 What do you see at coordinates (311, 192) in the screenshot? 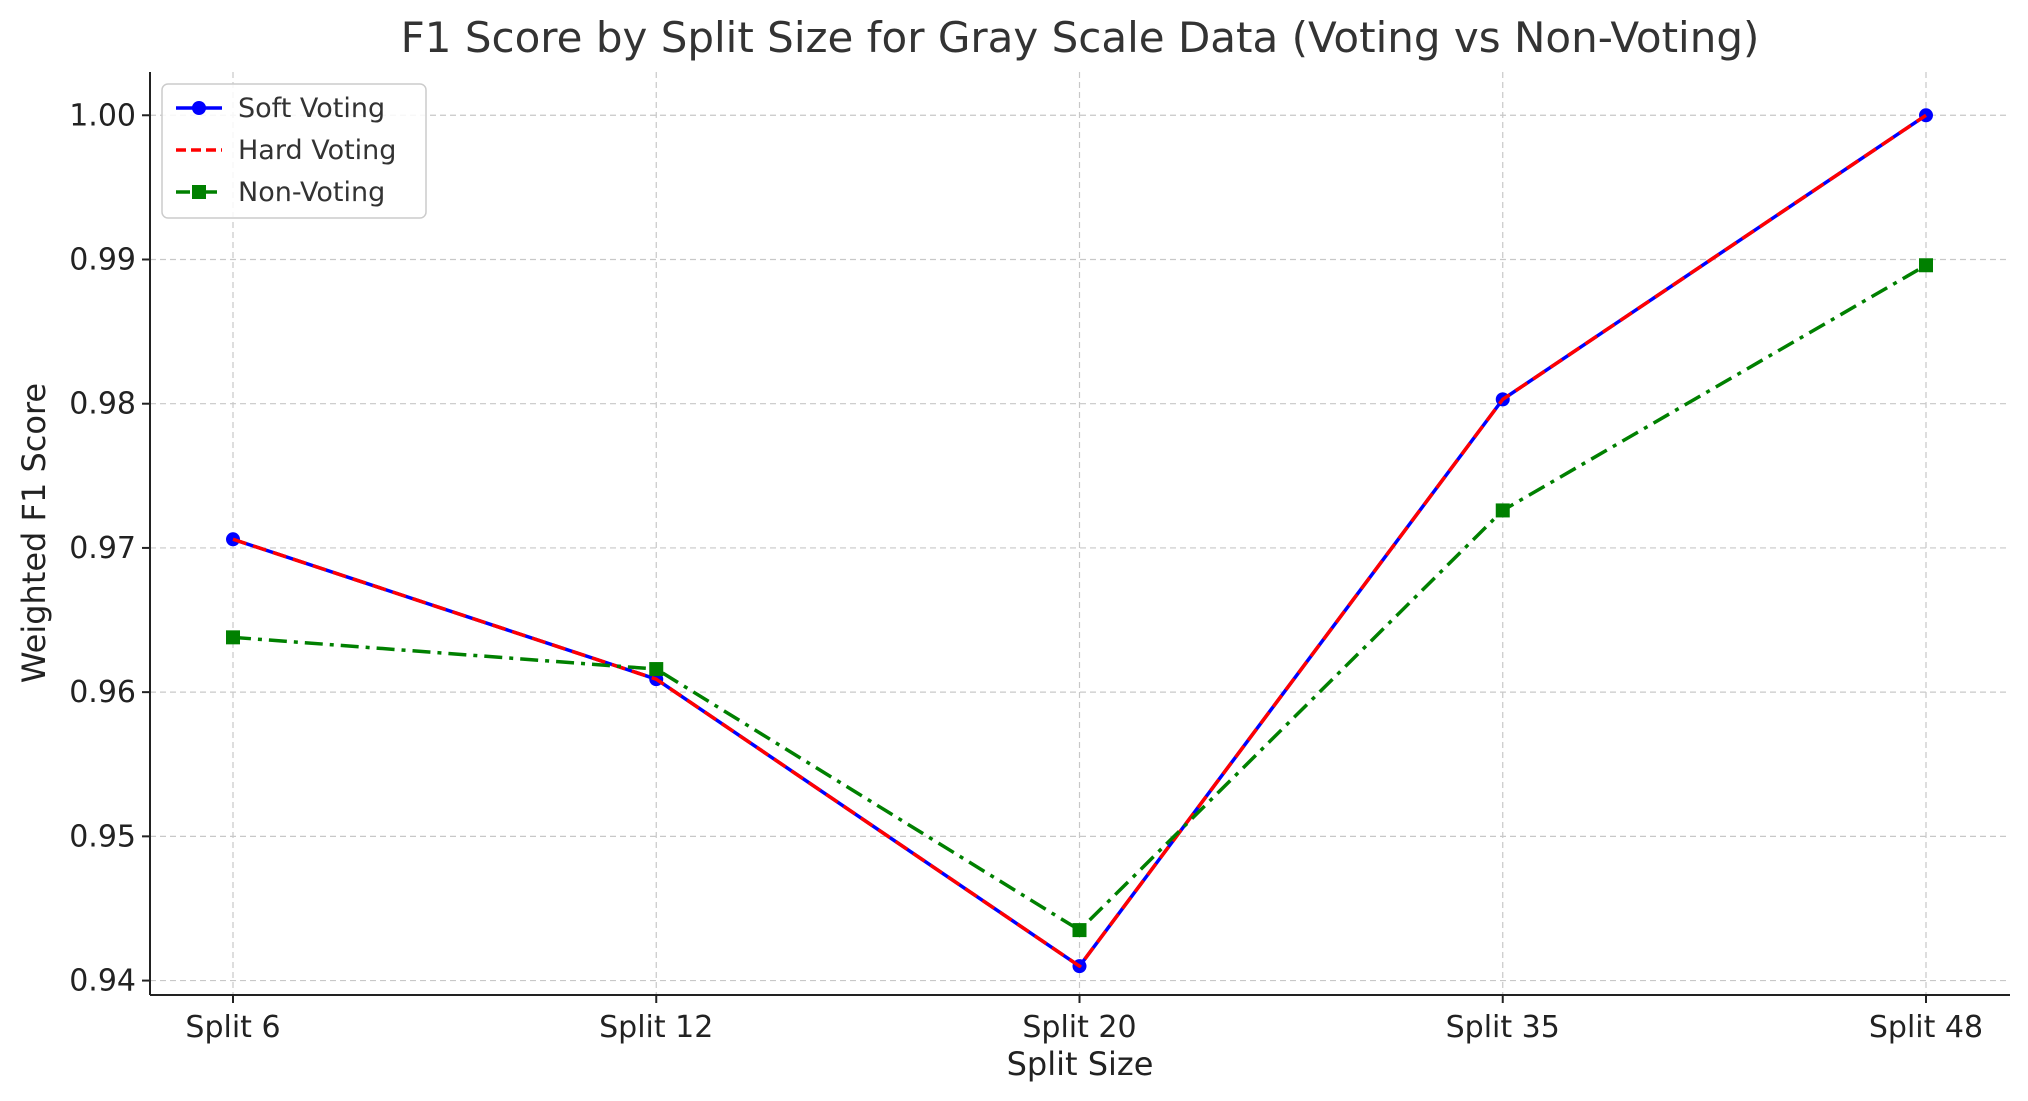
I see `legend-label: Non-Voting` at bounding box center [311, 192].